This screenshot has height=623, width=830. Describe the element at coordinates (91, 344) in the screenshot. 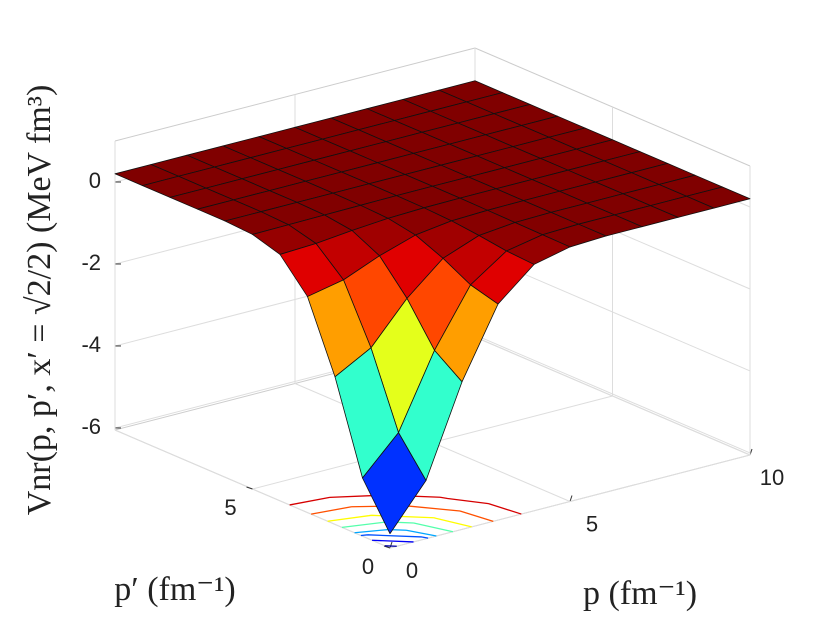

I see `z-tick-label: -4` at that location.